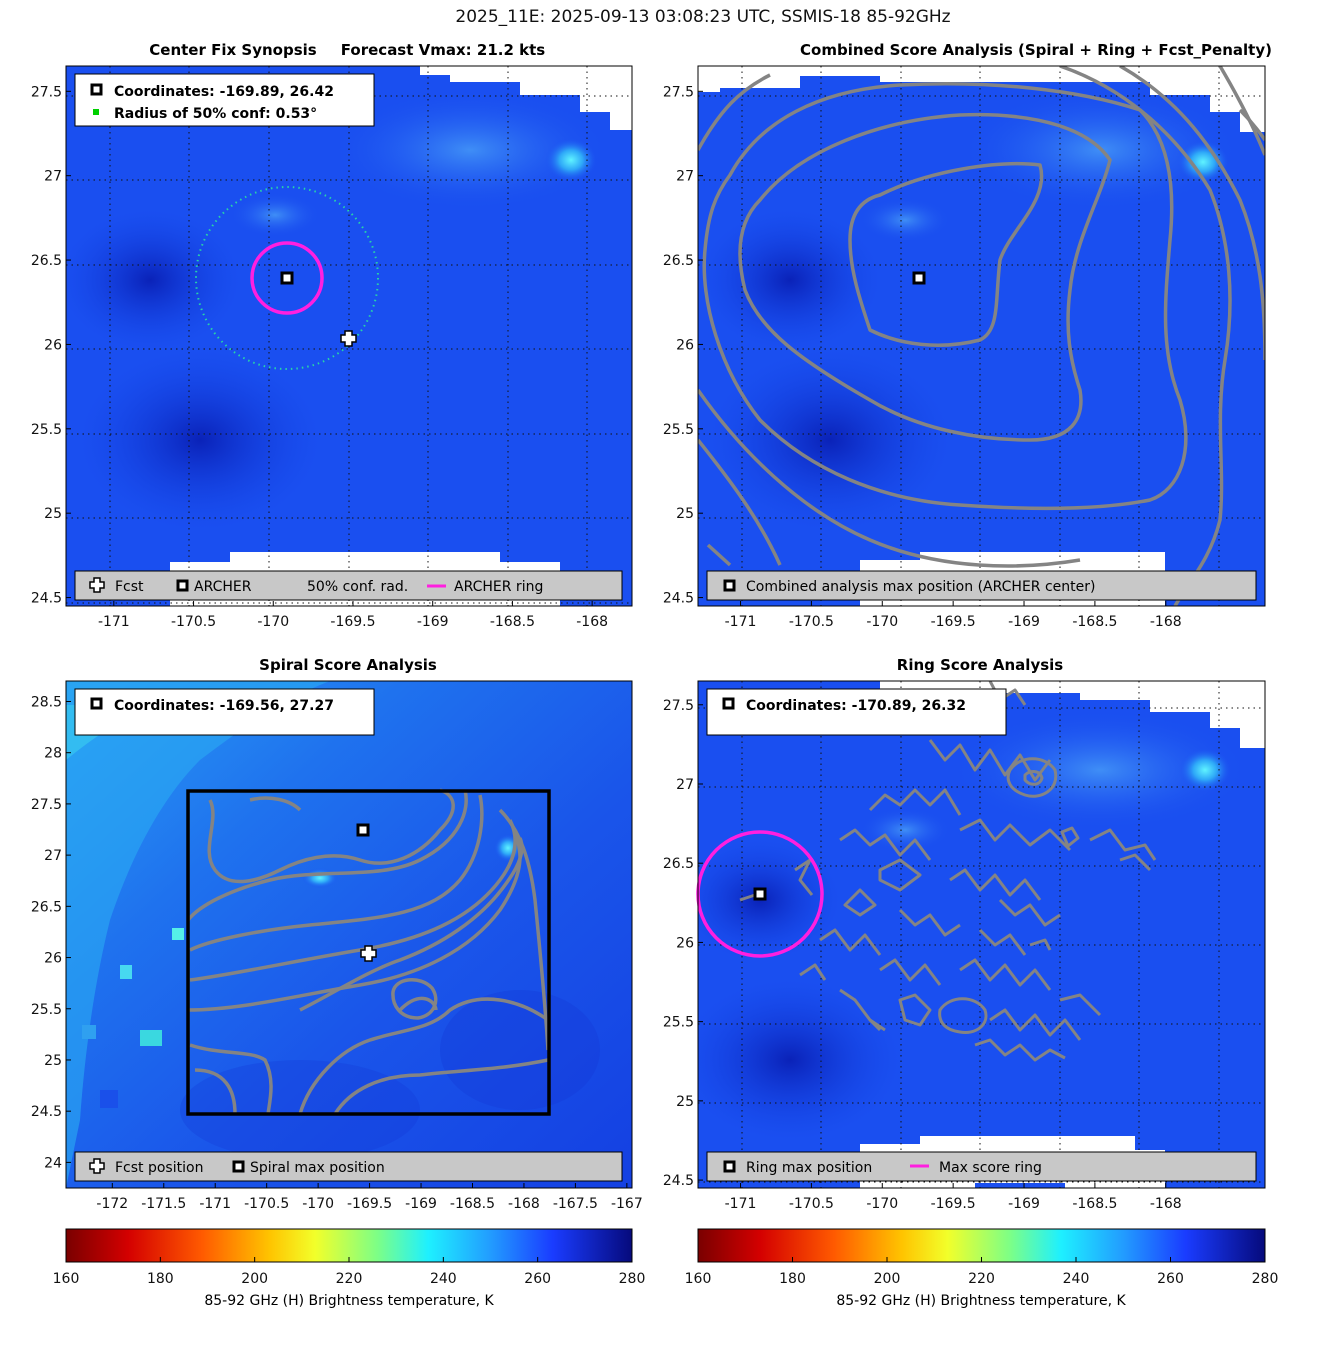 The image size is (1317, 1354). Describe the element at coordinates (1166, 1204) in the screenshot. I see `x-tick-label: -168` at that location.